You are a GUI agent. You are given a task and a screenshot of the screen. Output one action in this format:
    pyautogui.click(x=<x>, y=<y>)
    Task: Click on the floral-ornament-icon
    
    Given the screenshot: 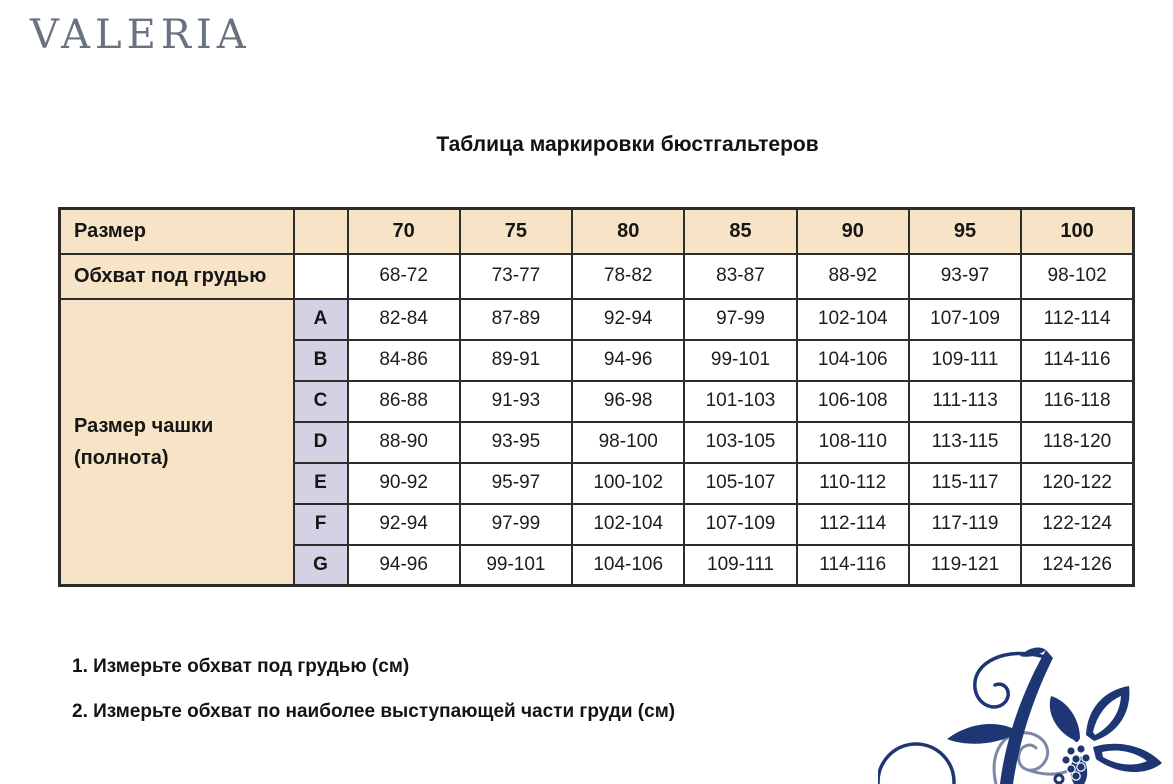 What is the action you would take?
    pyautogui.click(x=1020, y=715)
    